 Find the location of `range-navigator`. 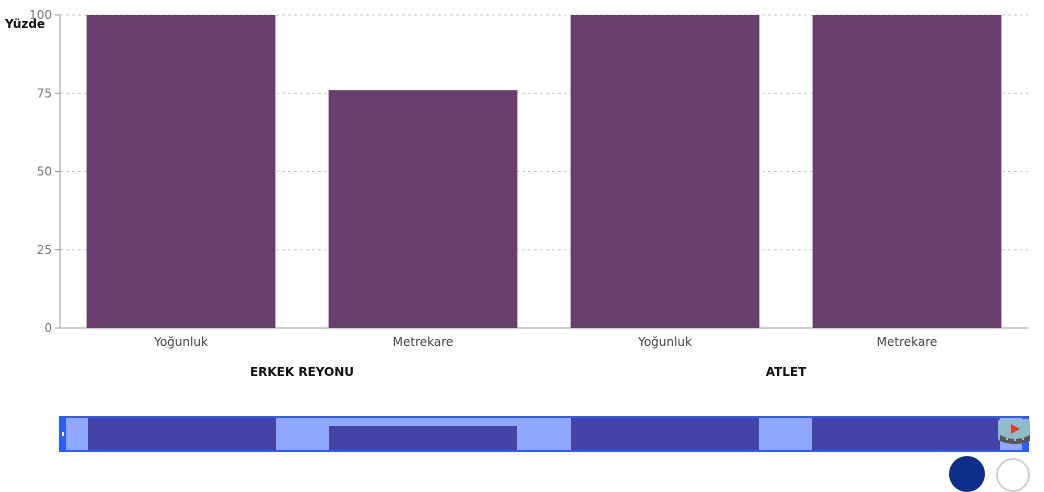

range-navigator is located at coordinates (544, 434).